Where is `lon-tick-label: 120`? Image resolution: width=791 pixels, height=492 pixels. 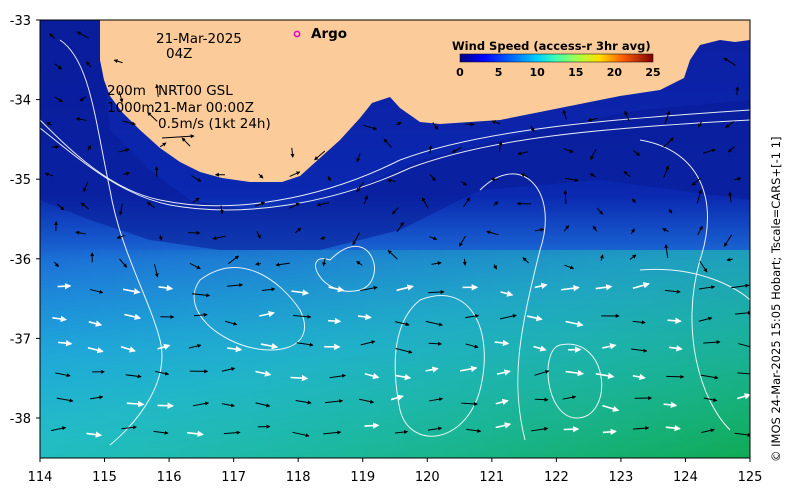 lon-tick-label: 120 is located at coordinates (427, 477).